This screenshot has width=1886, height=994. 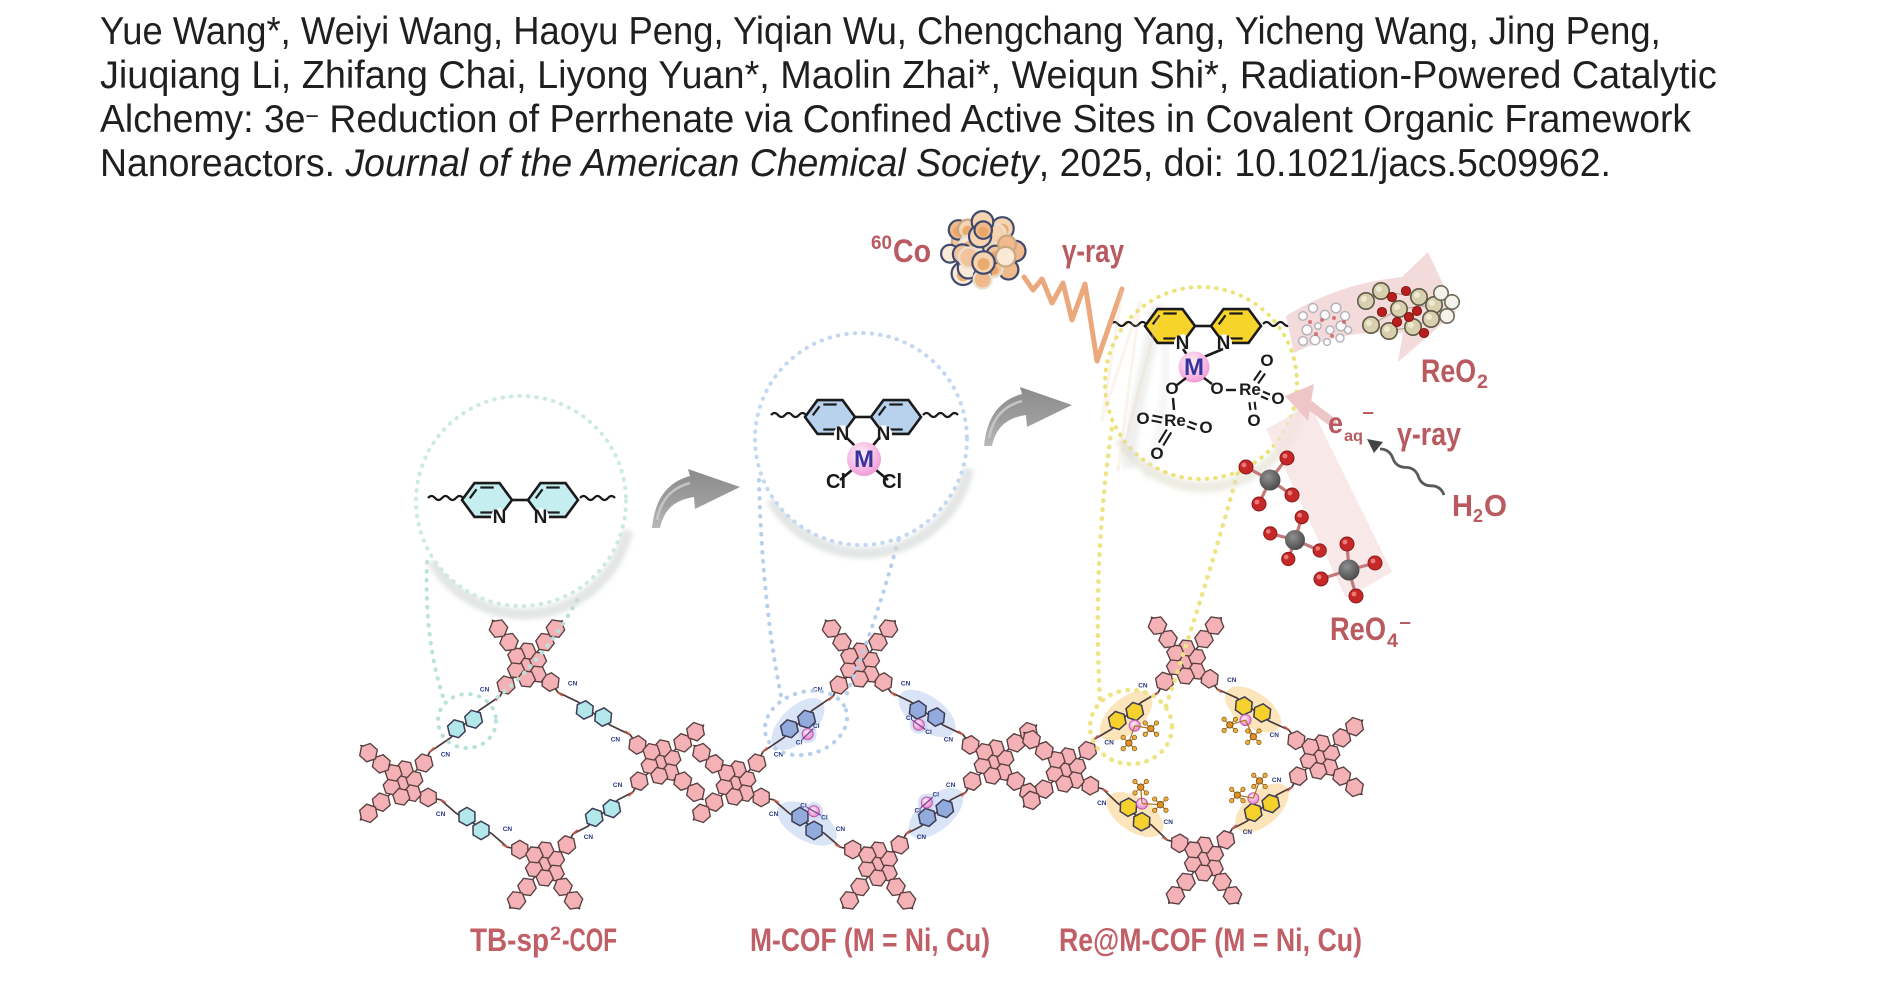 What do you see at coordinates (509, 940) in the screenshot?
I see `svg-text: TB-sp` at bounding box center [509, 940].